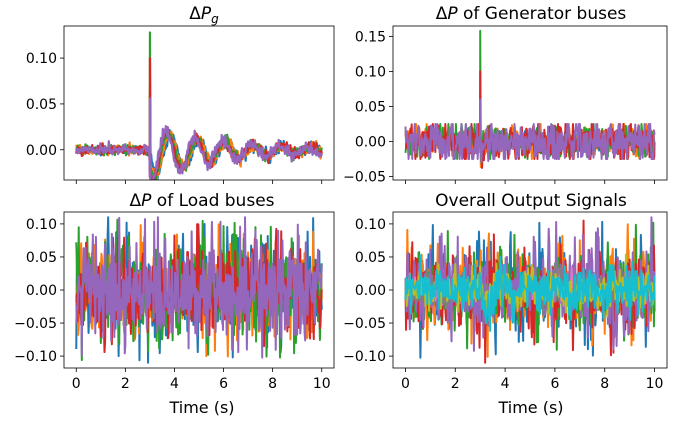  I want to click on axes-frame, so click(199, 103).